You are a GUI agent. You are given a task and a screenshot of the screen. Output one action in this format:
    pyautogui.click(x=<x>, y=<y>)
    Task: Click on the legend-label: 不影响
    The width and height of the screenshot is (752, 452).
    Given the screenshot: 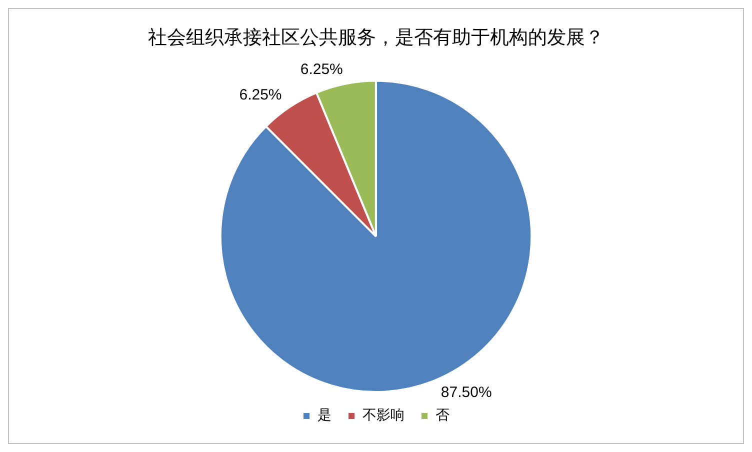 What is the action you would take?
    pyautogui.click(x=383, y=416)
    